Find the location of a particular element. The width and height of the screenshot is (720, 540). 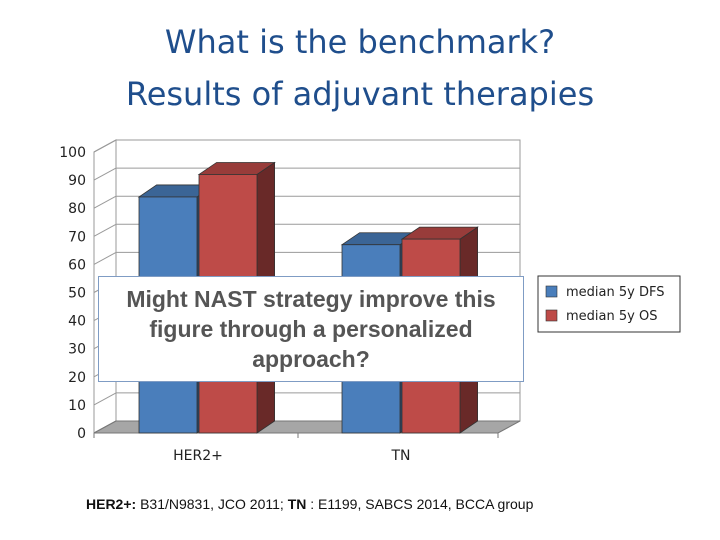

footer-tn-label: TN is located at coordinates (297, 504).